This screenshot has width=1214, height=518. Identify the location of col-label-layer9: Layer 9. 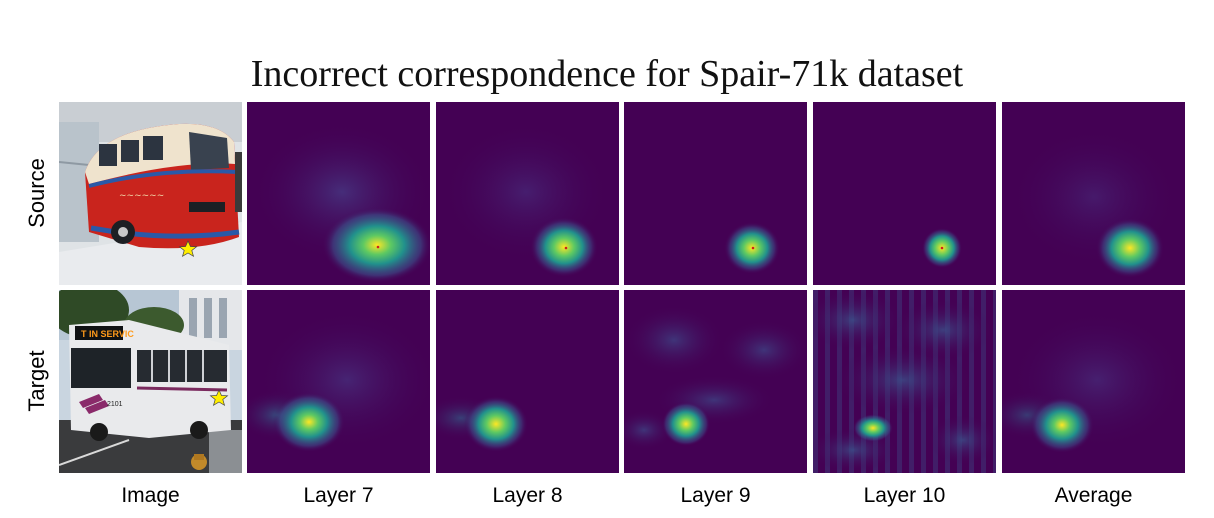
(715, 495).